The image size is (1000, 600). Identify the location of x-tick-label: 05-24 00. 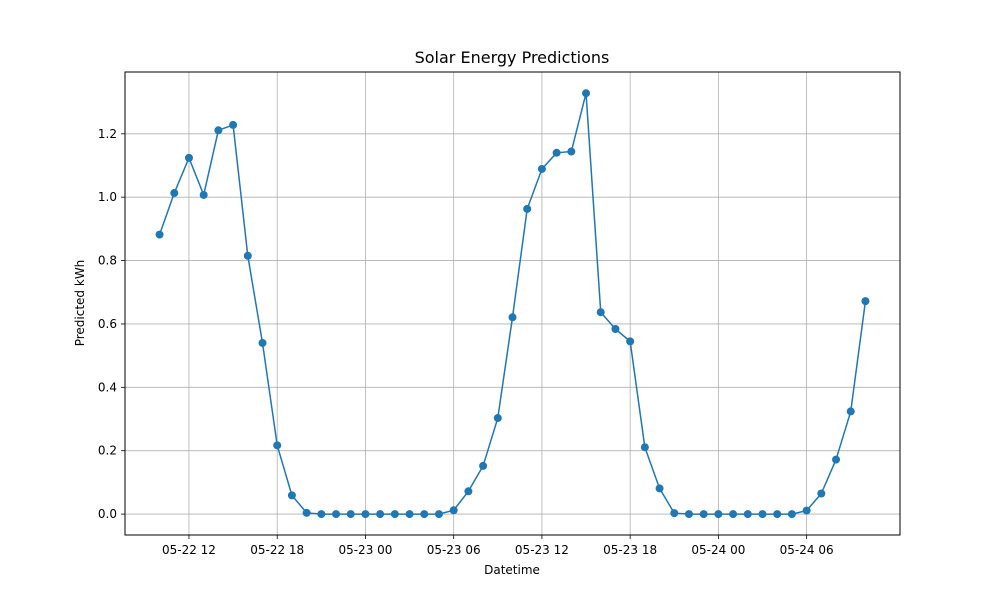
(718, 550).